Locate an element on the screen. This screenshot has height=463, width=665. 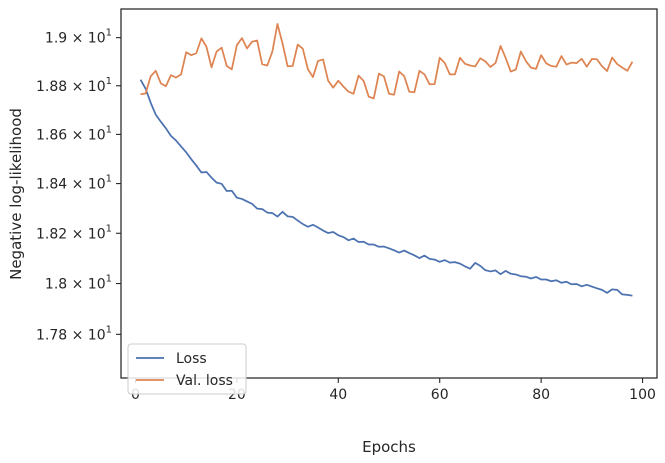
y-tick-label: 1.88 × 10¹ is located at coordinates (74, 85).